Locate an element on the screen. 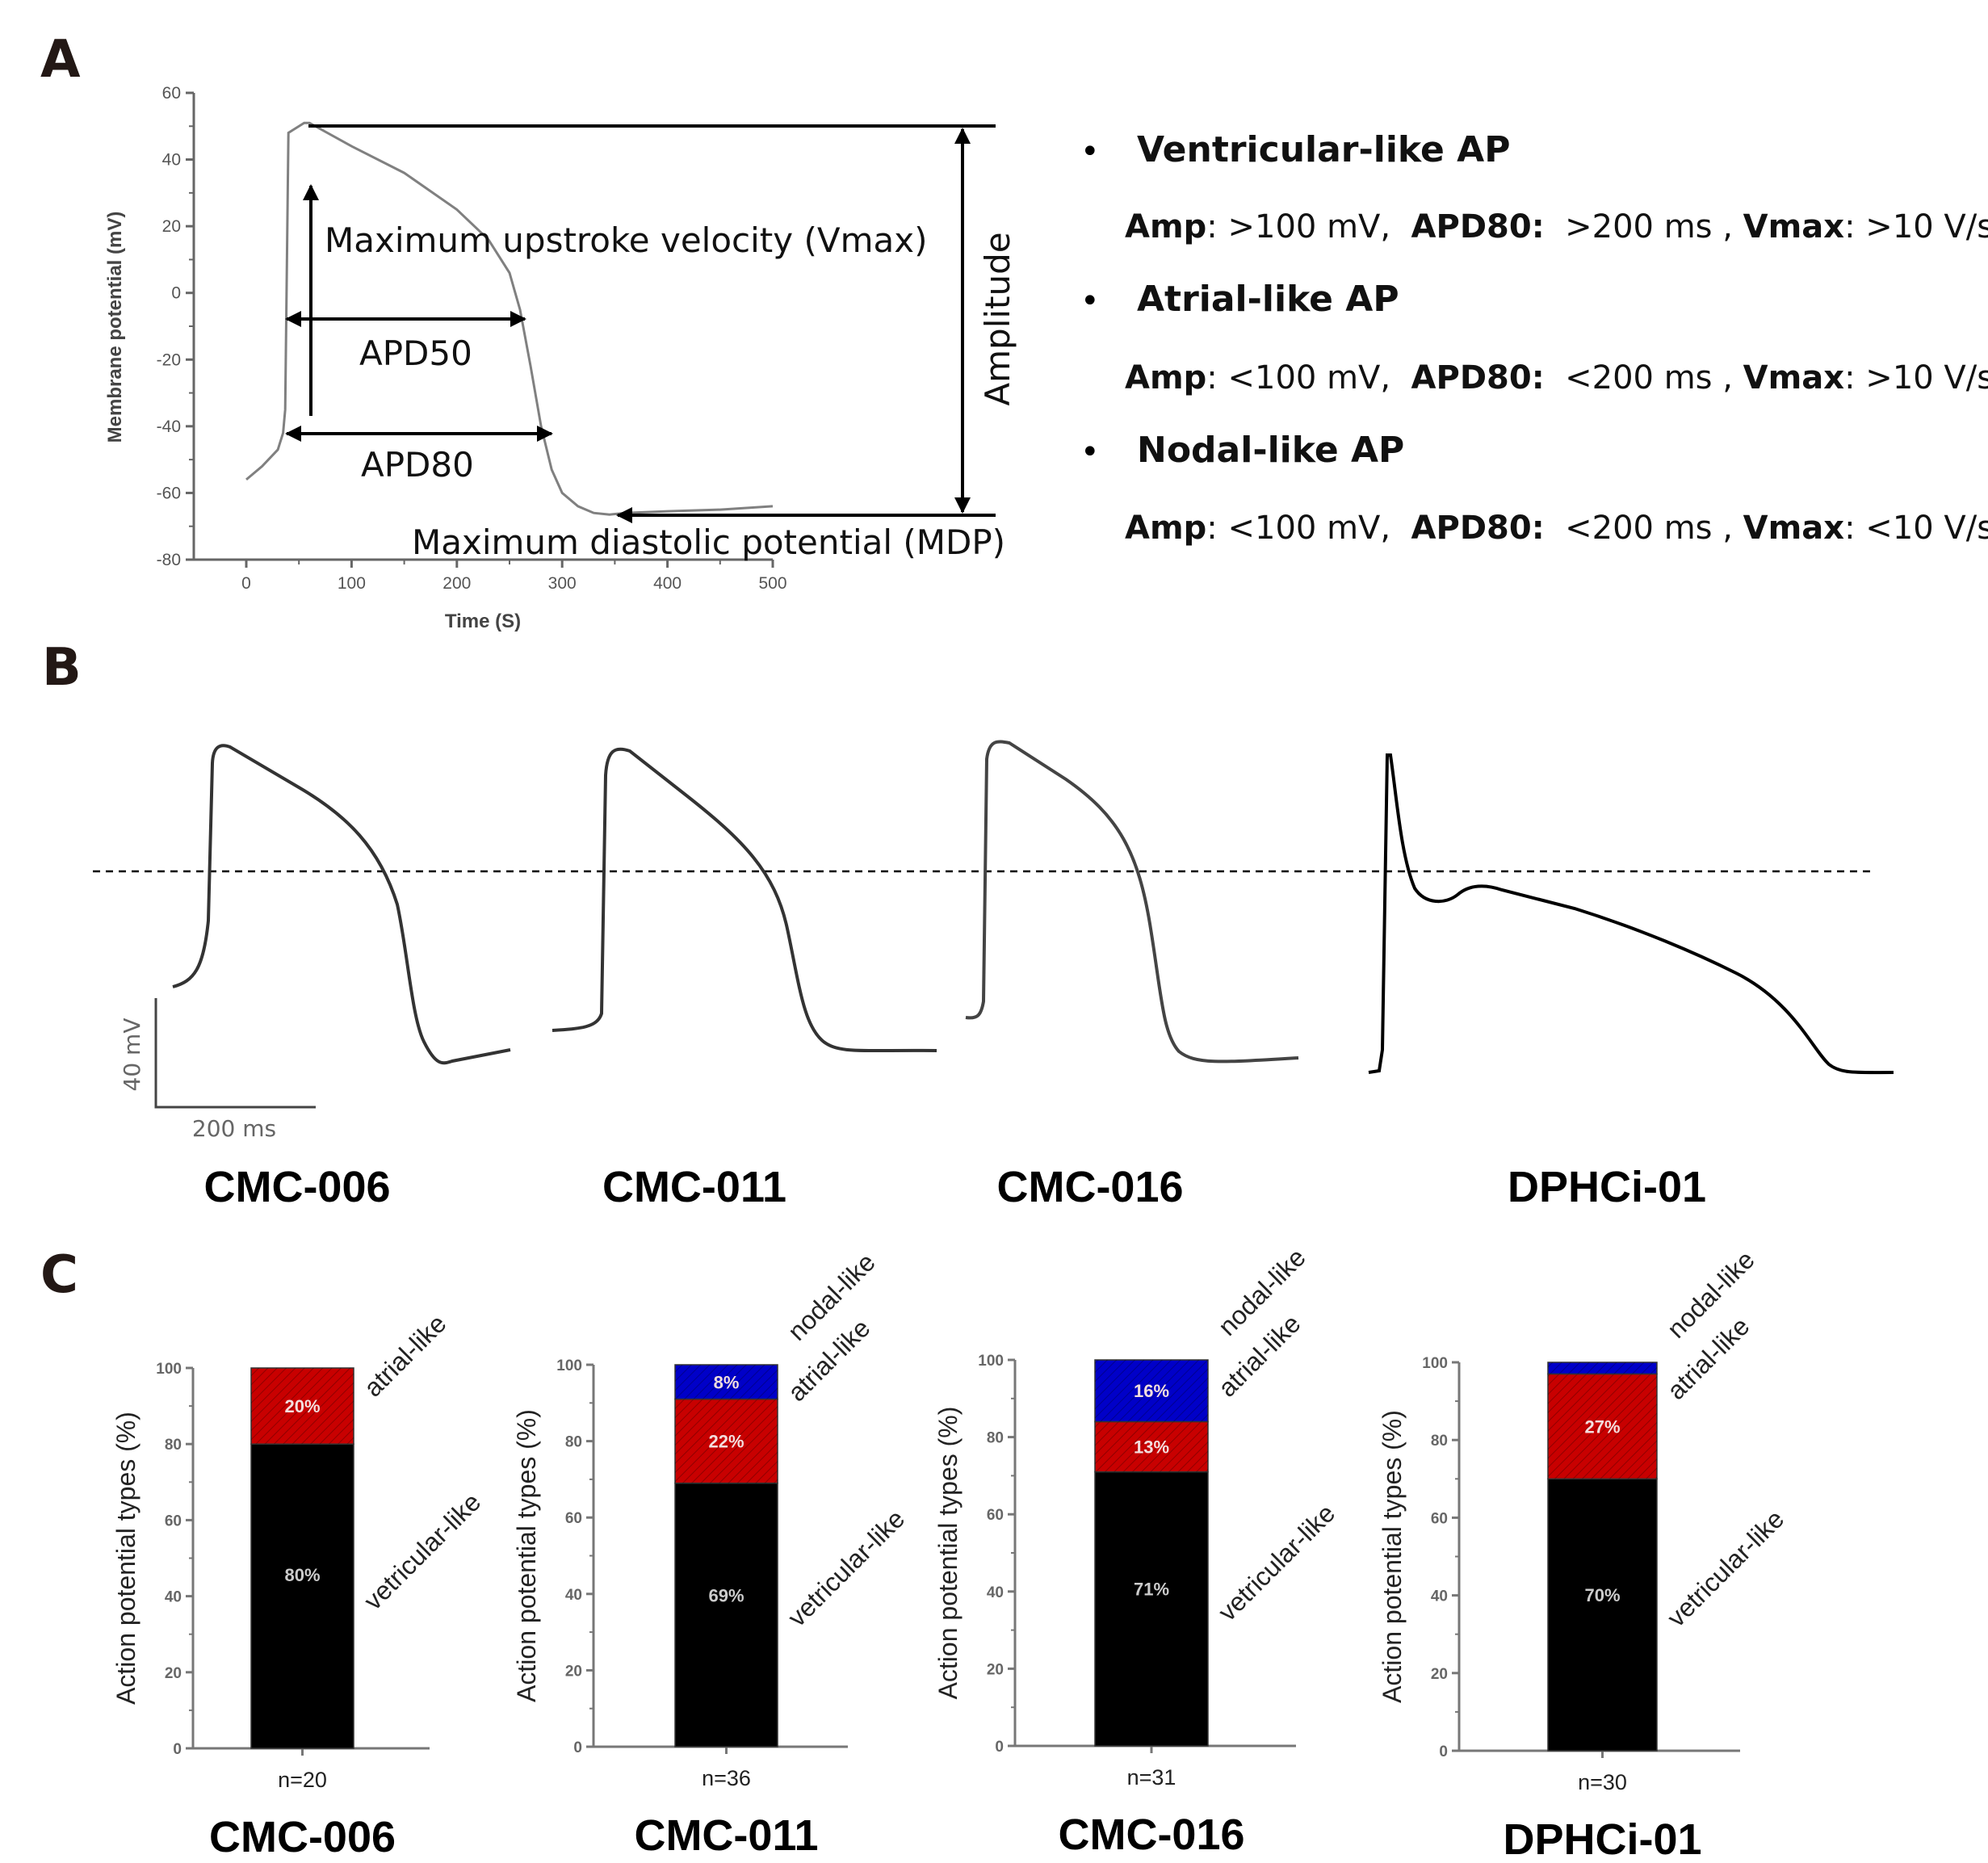 The image size is (1988, 1863). vmax-label: Vmax is located at coordinates (1794, 378).